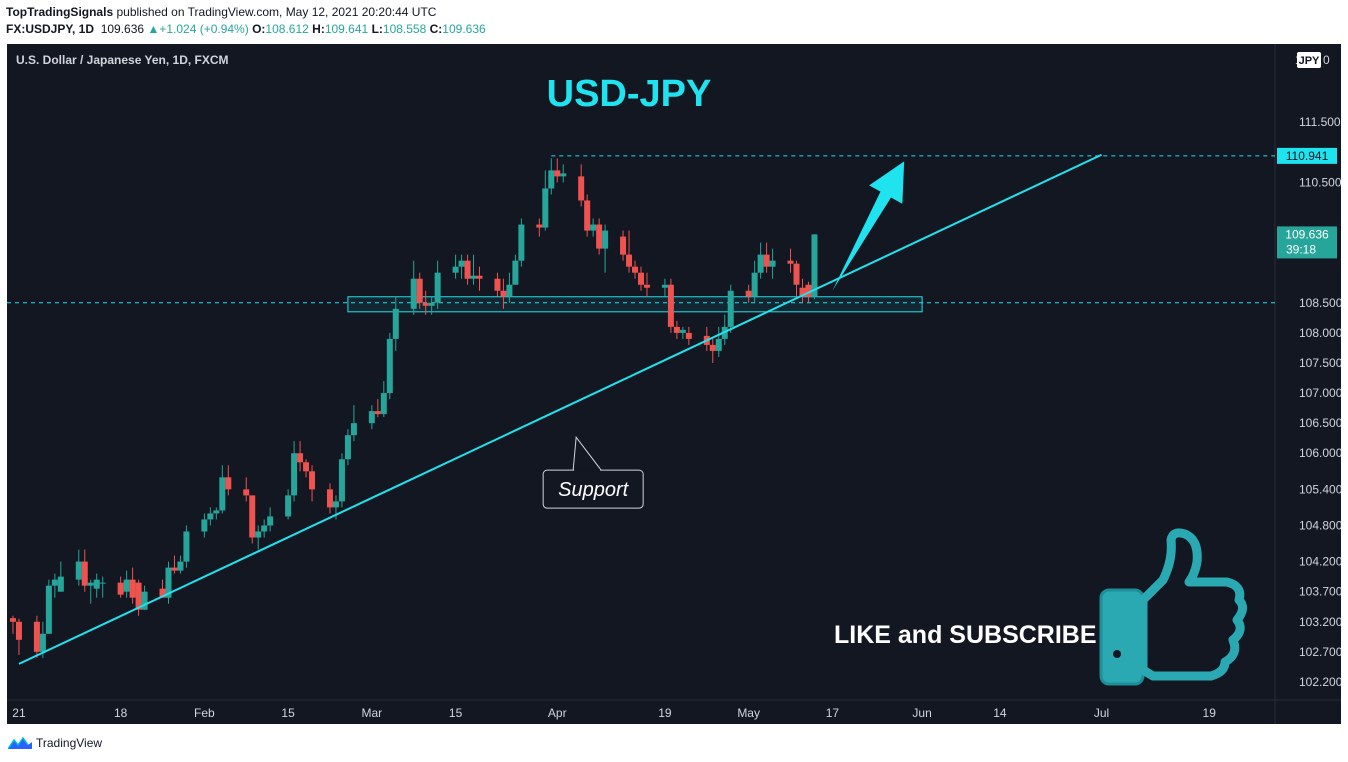  I want to click on price-tick-label: 108.000, so click(1320, 333).